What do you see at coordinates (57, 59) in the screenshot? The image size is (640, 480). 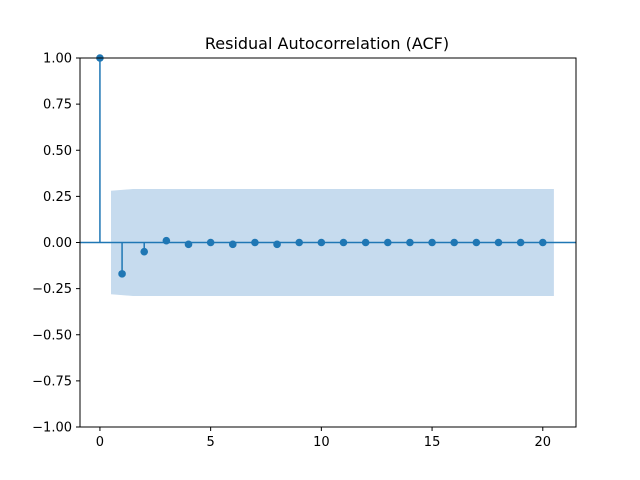 I see `y-tick-label: 1.00` at bounding box center [57, 59].